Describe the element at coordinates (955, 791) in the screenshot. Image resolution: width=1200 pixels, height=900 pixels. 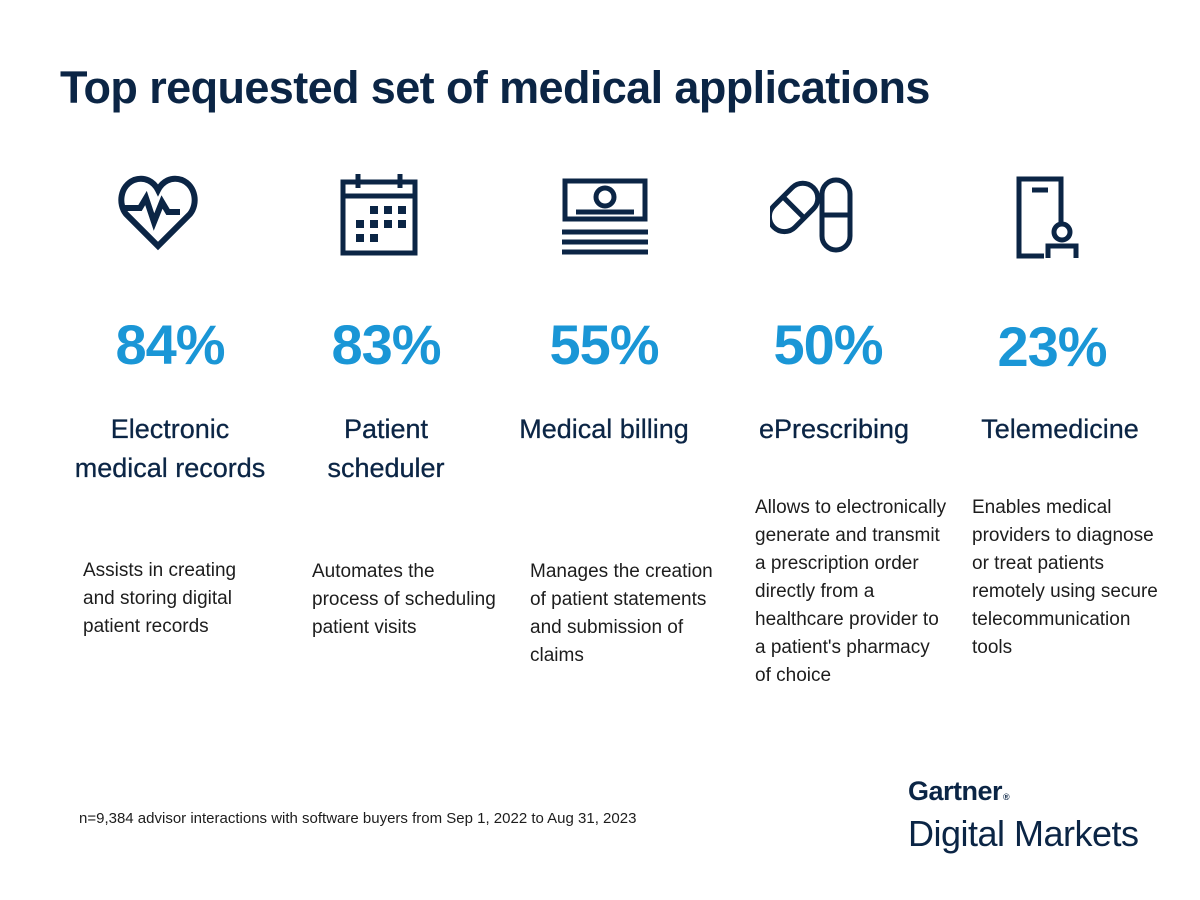
I see `brand-line1: Gartner` at that location.